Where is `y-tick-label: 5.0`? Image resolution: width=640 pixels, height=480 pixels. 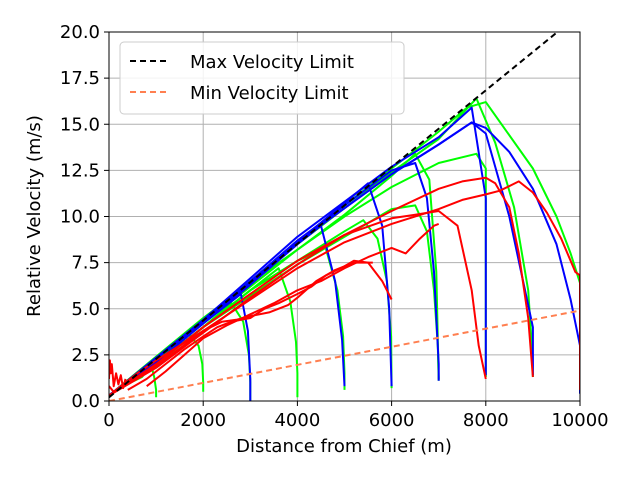 y-tick-label: 5.0 is located at coordinates (85, 309).